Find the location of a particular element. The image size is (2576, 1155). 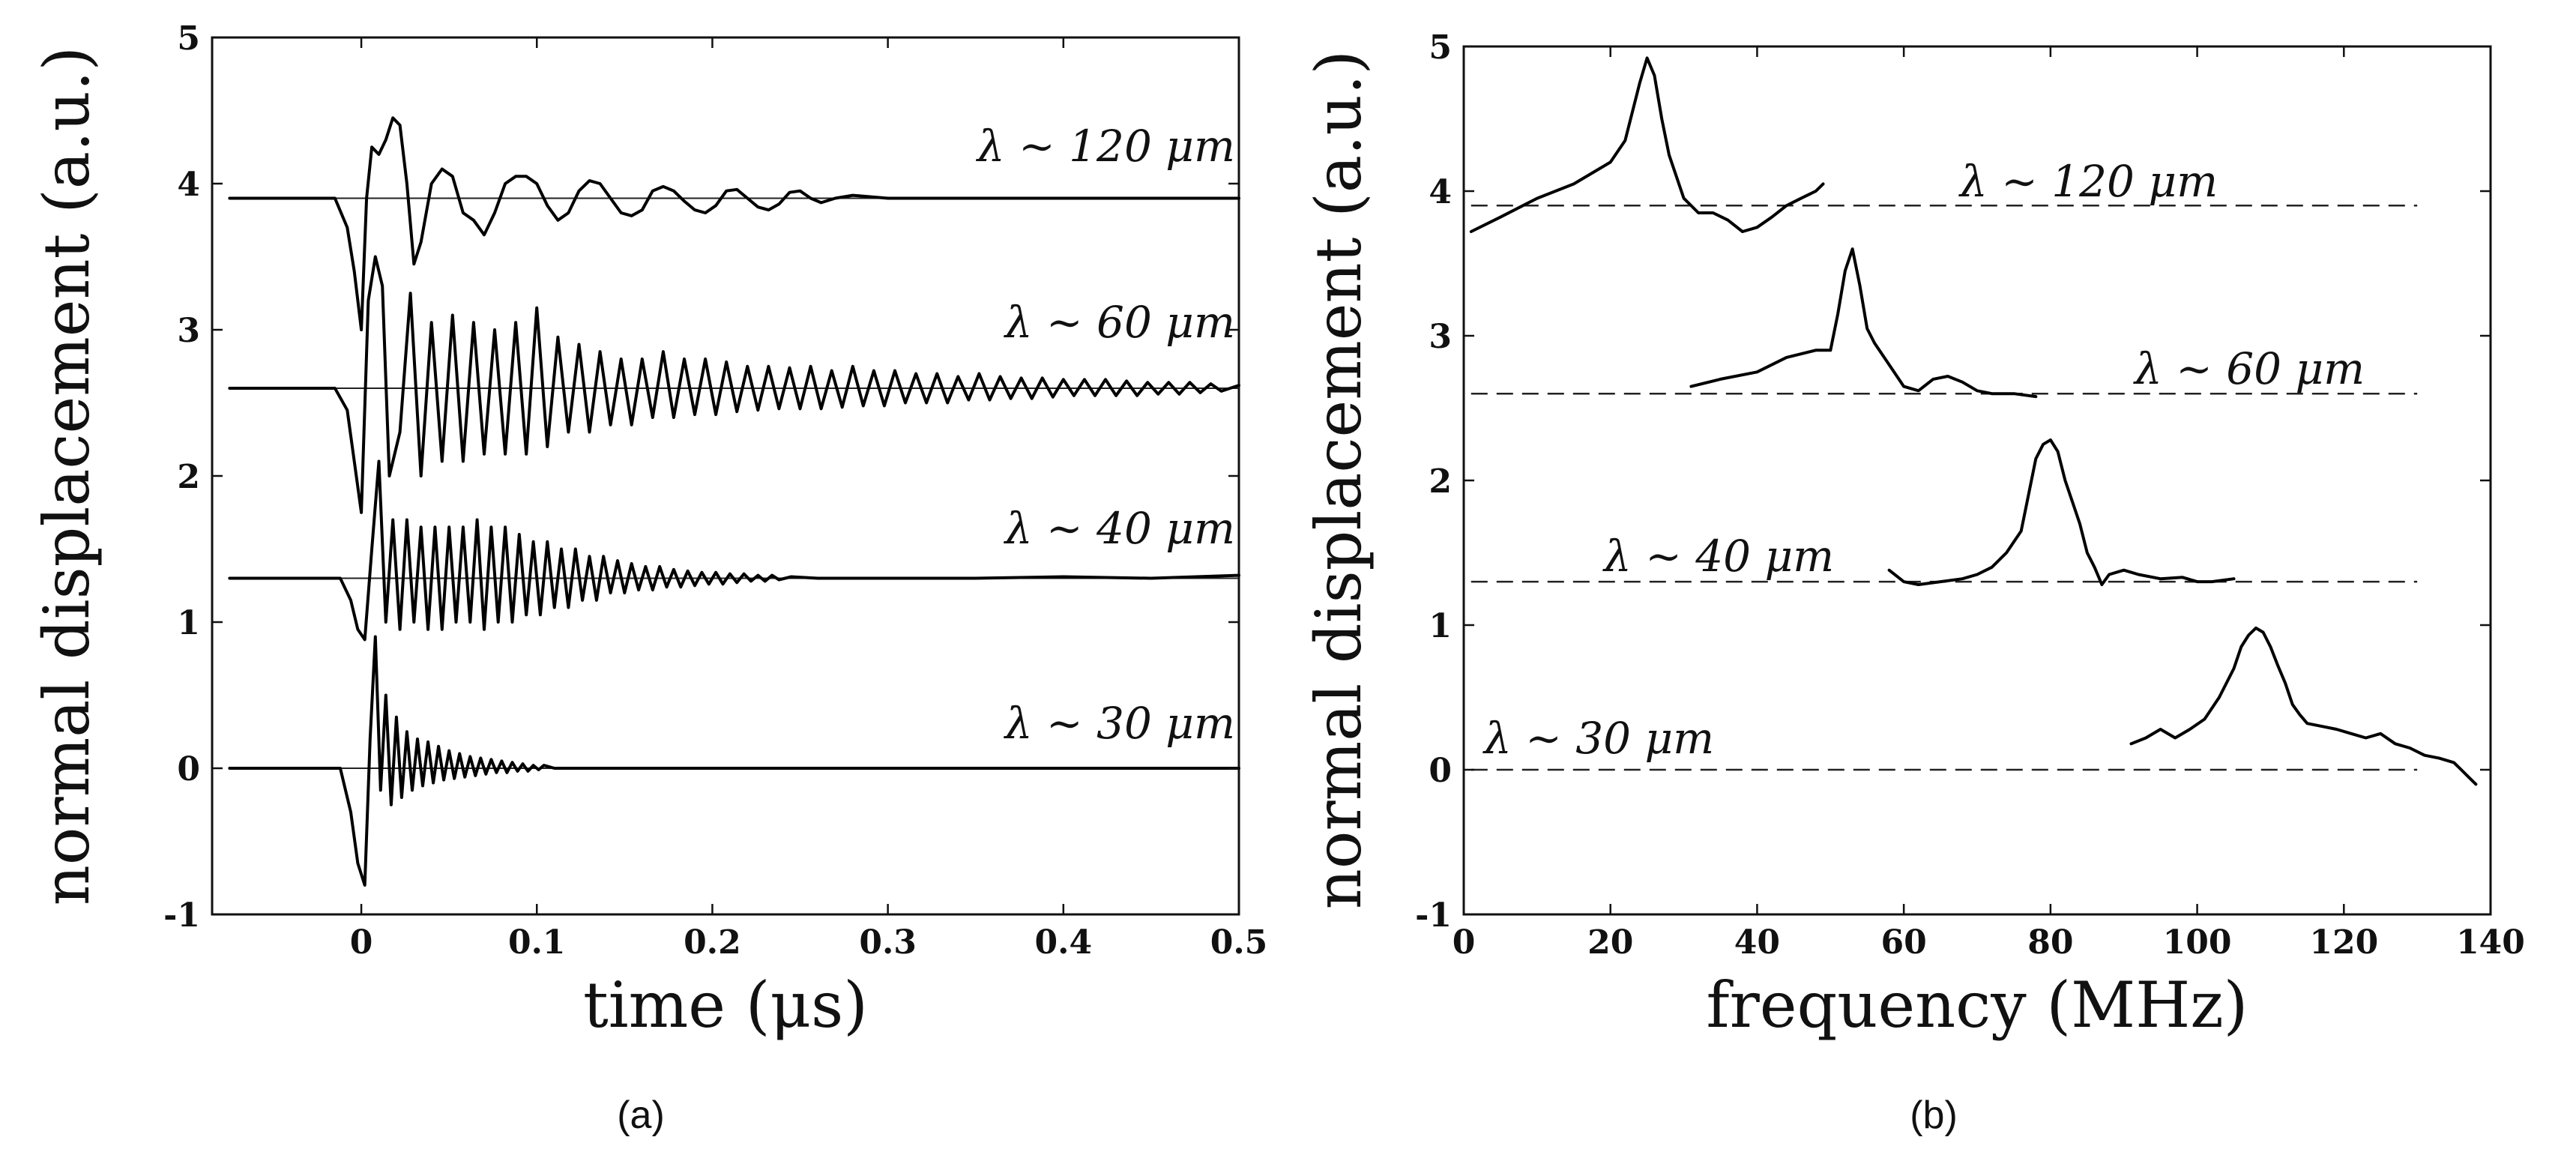

x-tick-label-b: 140 is located at coordinates (2491, 942).